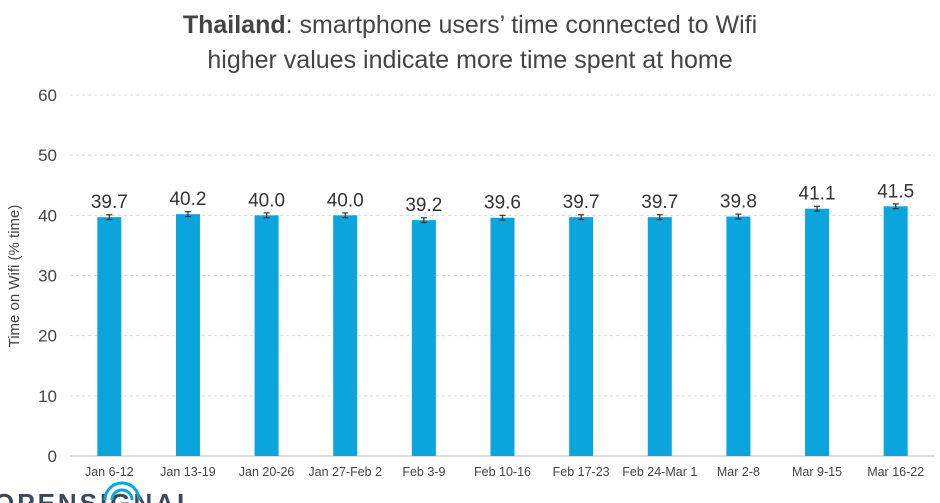 The image size is (940, 503). I want to click on x-tick-label: Feb 24-Mar 1, so click(659, 472).